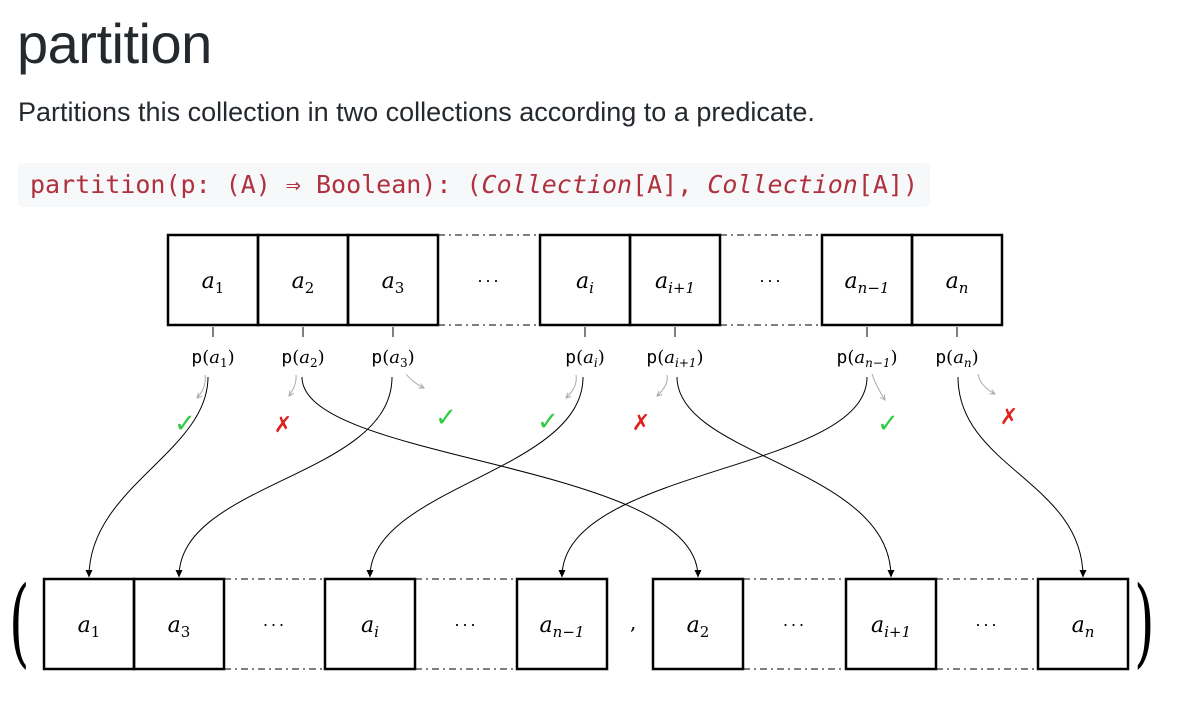 This screenshot has width=1202, height=712. Describe the element at coordinates (314, 363) in the screenshot. I see `predicate-arg-subscript: 2` at that location.